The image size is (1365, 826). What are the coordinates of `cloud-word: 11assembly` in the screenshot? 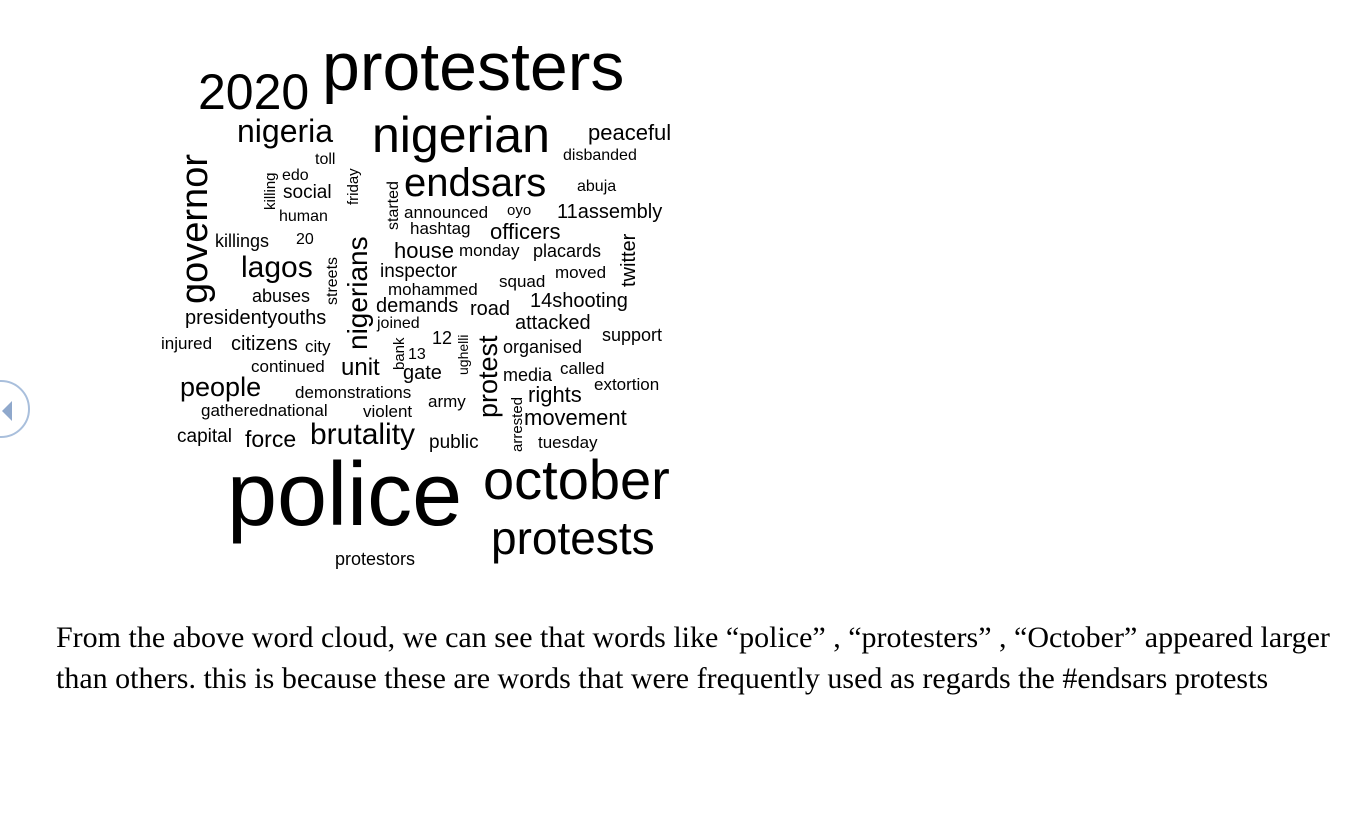 It's located at (610, 212).